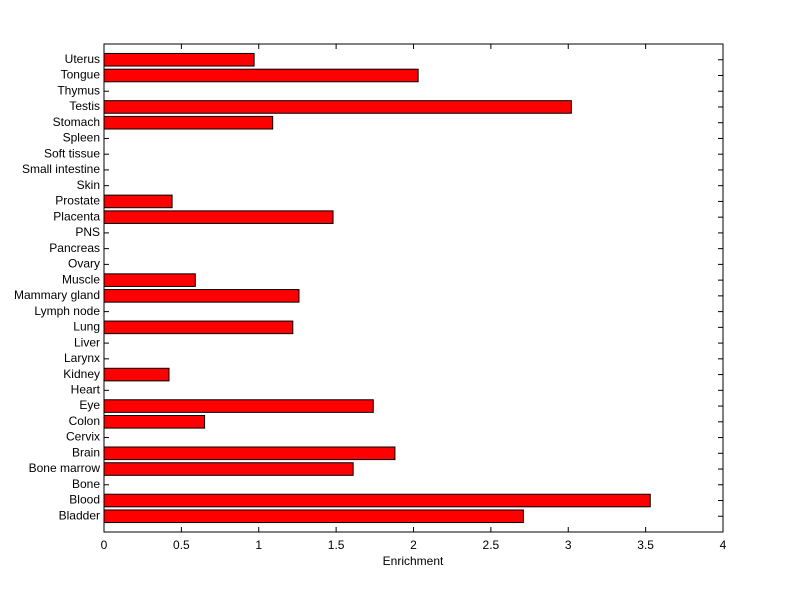 Image resolution: width=800 pixels, height=599 pixels. What do you see at coordinates (81, 279) in the screenshot?
I see `y-tick-label: Muscle` at bounding box center [81, 279].